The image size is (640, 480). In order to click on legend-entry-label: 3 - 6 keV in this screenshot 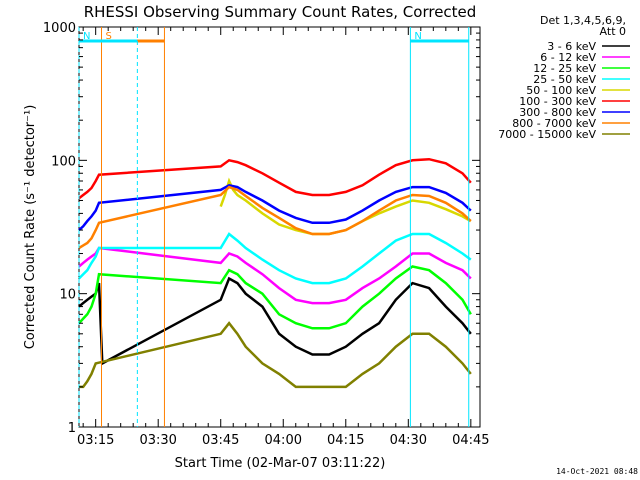, I will do `click(571, 46)`.